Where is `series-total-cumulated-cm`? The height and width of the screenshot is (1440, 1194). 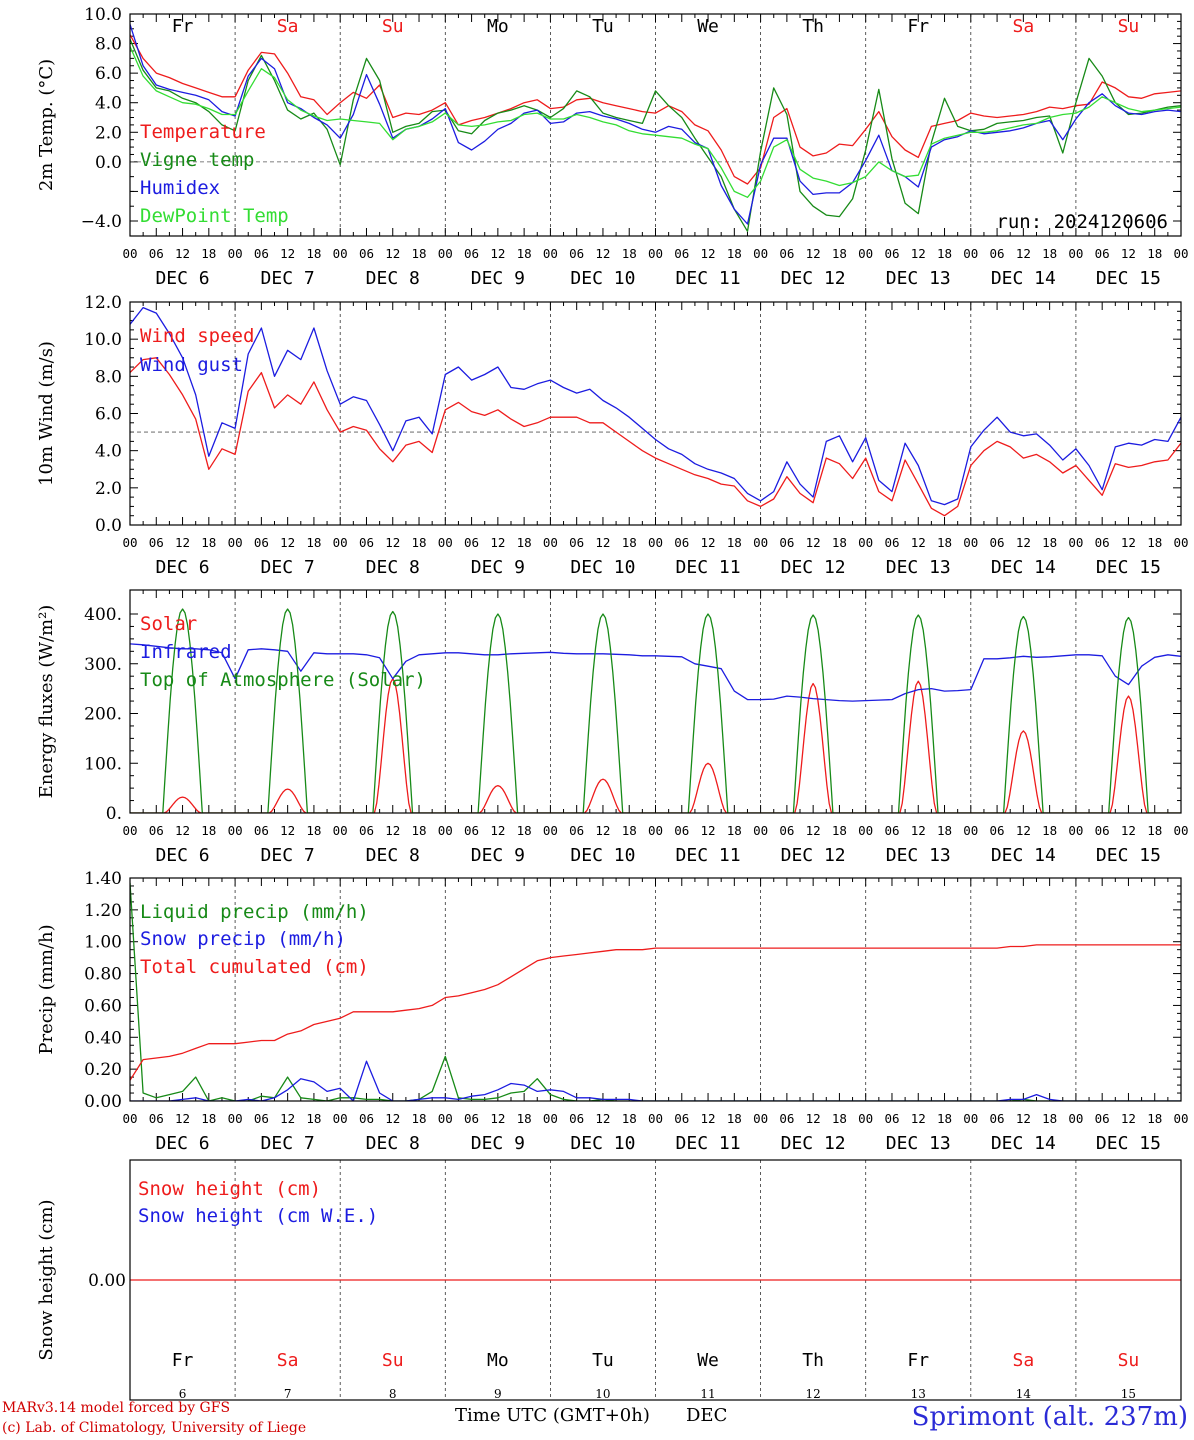
series-total-cumulated-cm is located at coordinates (655, 1012).